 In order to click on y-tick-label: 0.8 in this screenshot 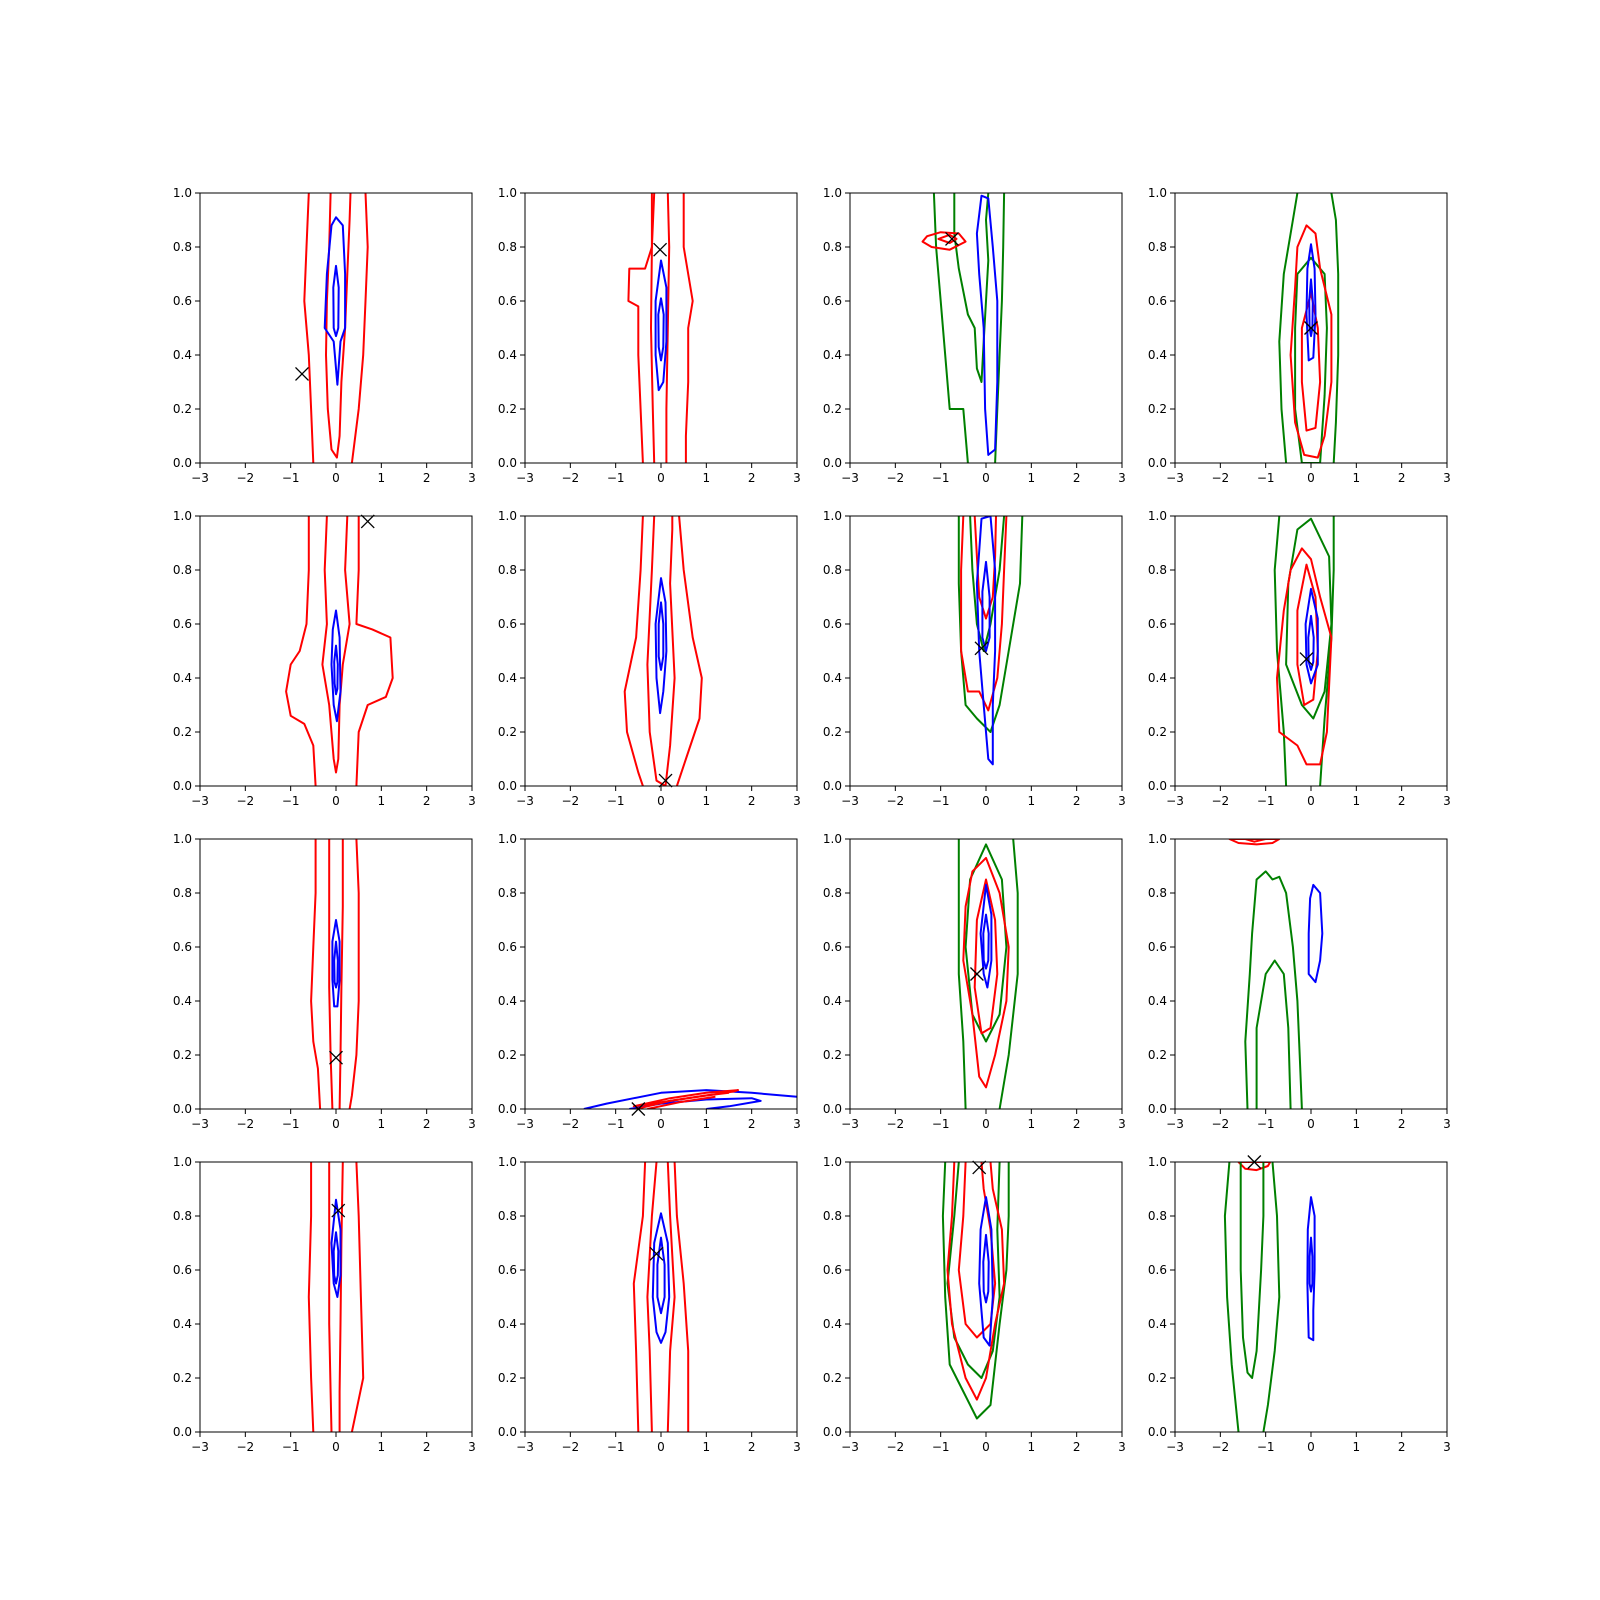, I will do `click(182, 247)`.